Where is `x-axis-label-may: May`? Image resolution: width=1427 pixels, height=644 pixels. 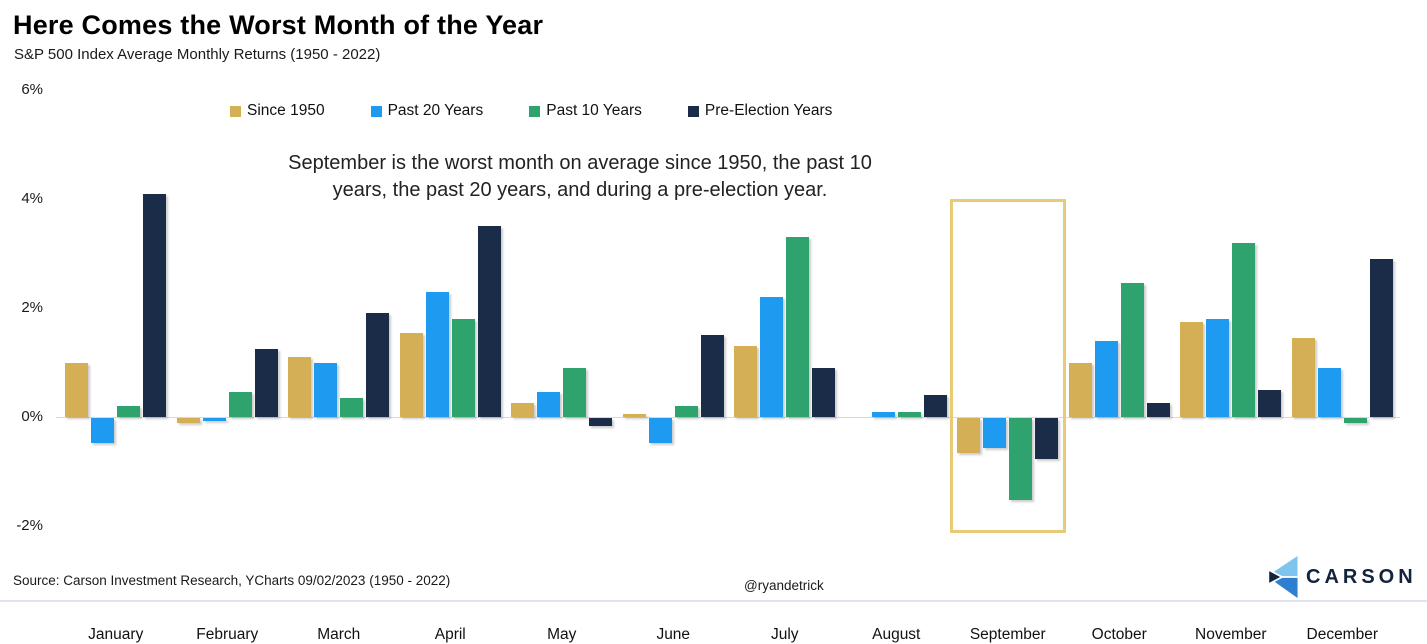 x-axis-label-may: May is located at coordinates (562, 634).